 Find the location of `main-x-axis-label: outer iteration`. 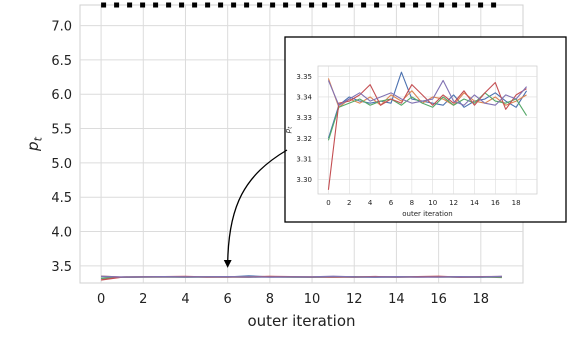

main-x-axis-label: outer iteration is located at coordinates (301, 321).